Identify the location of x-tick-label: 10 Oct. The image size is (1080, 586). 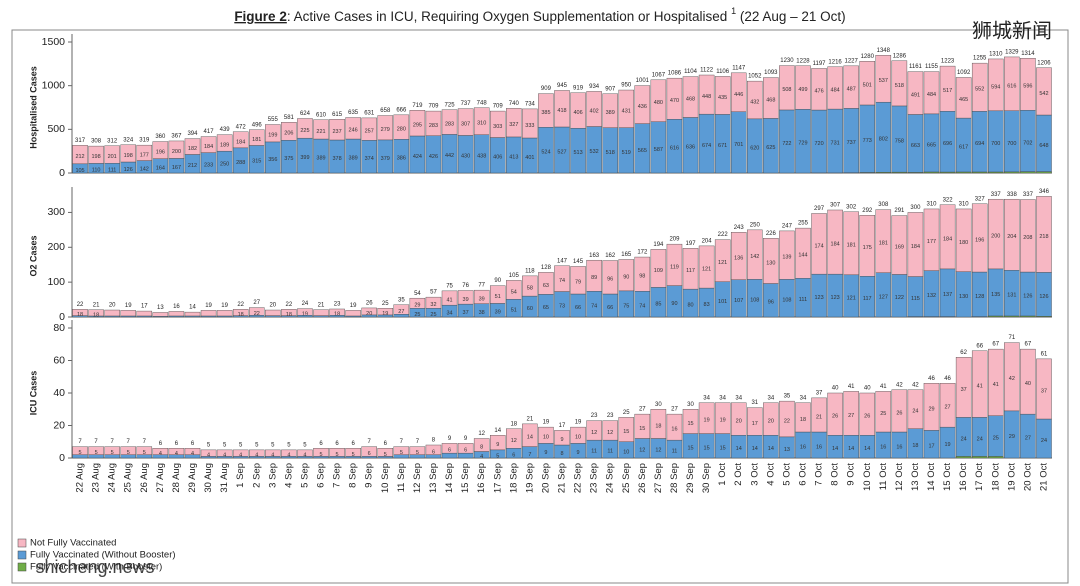
(867, 477).